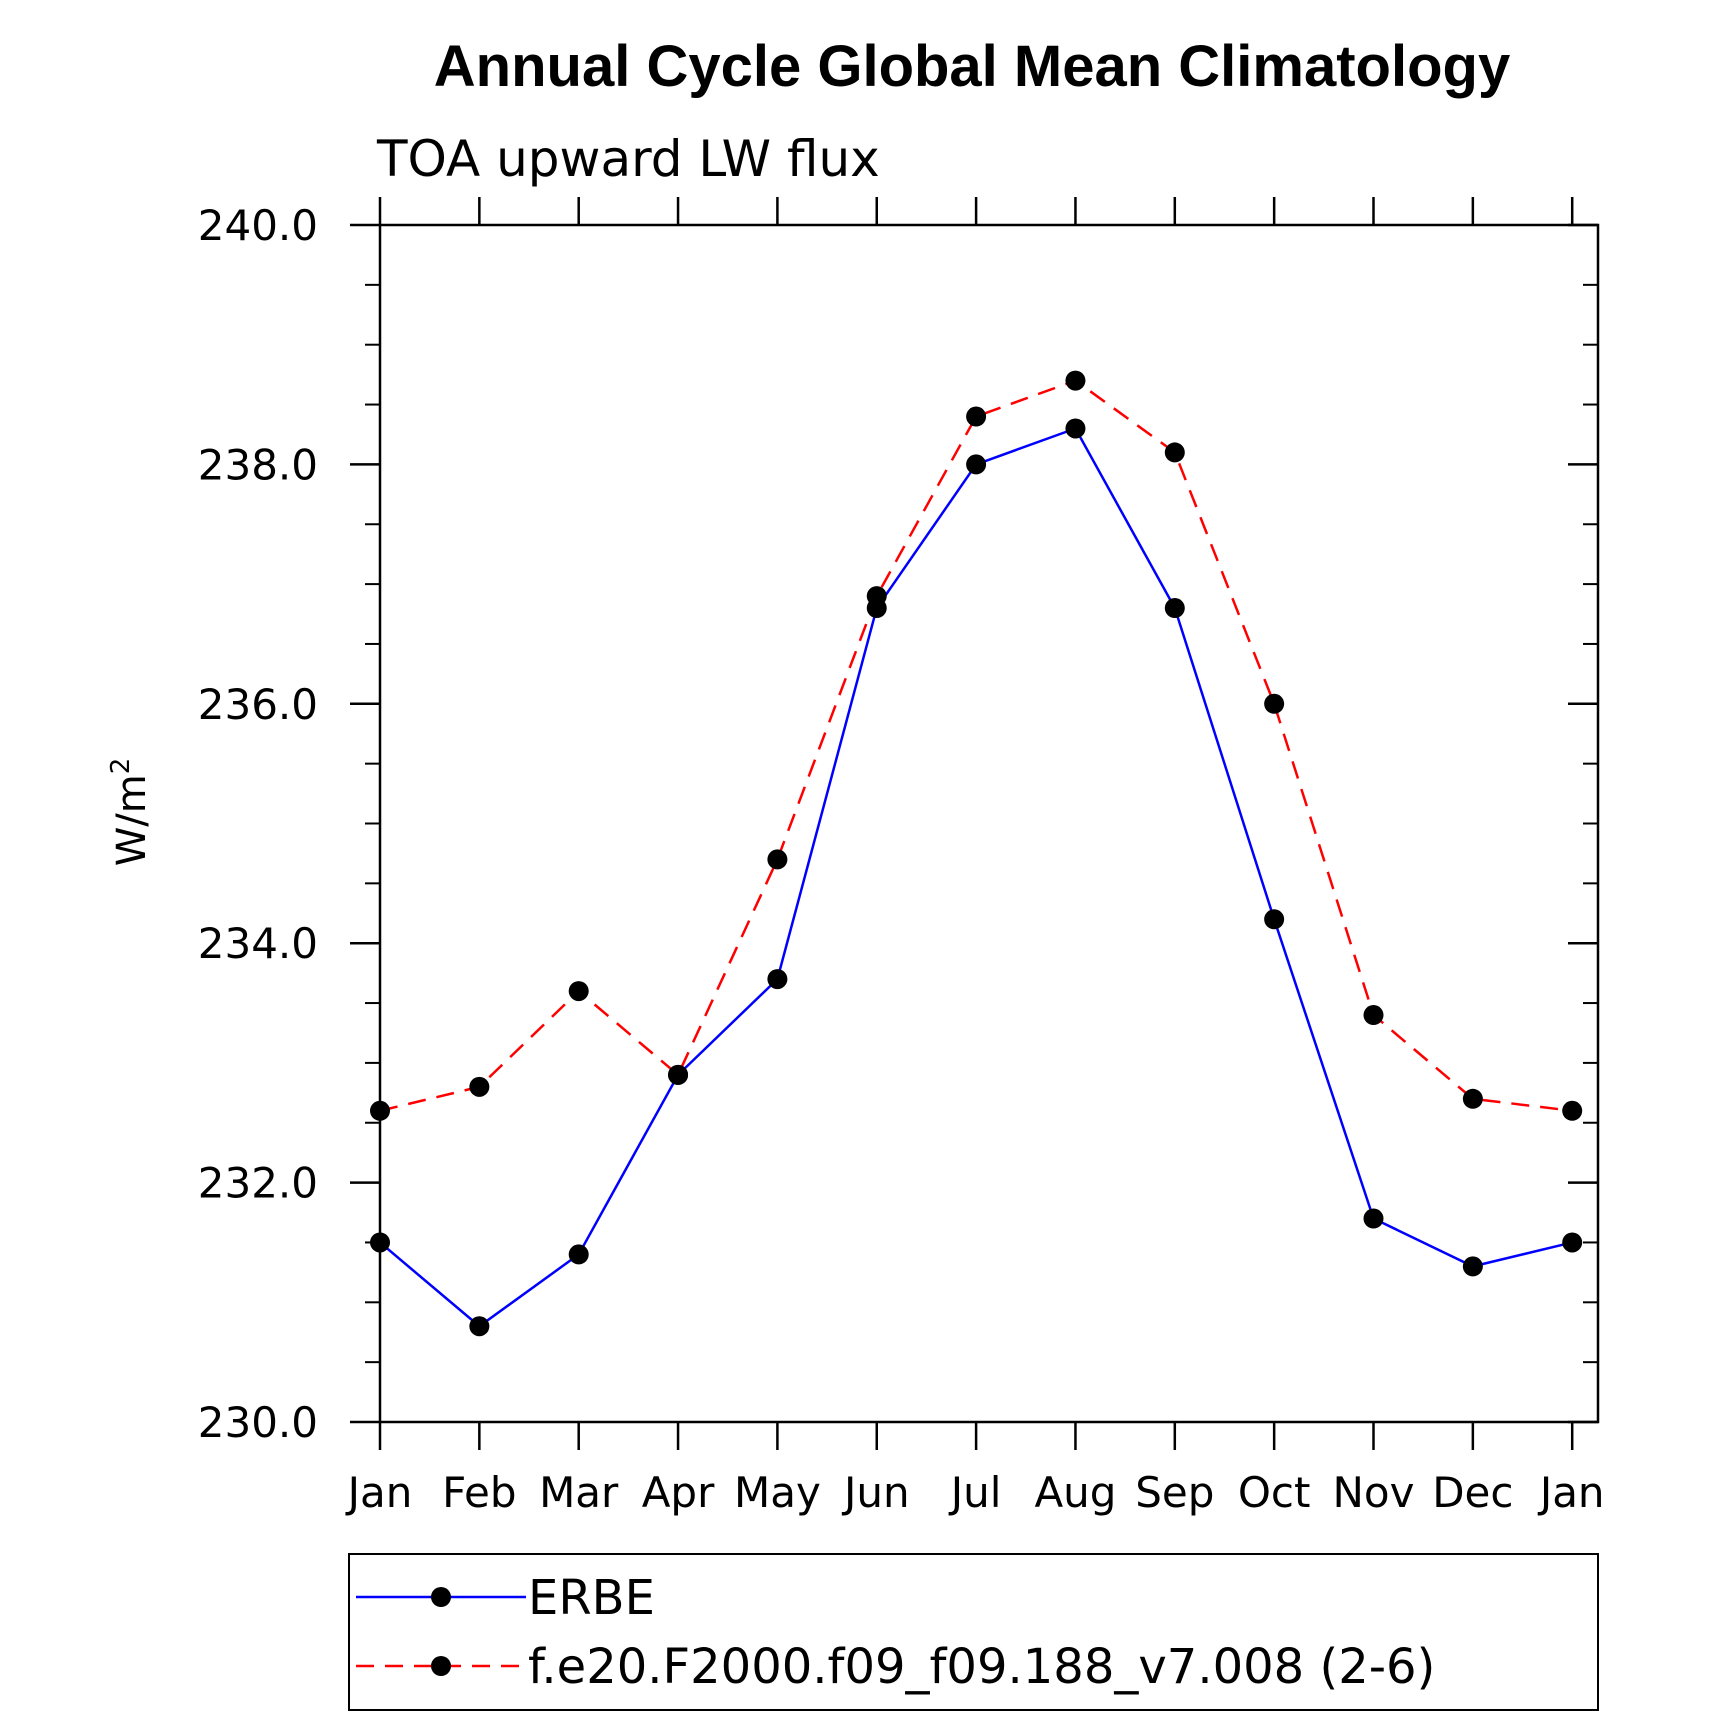 Image resolution: width=1710 pixels, height=1718 pixels. I want to click on y-axis-label-text: W/m, so click(132, 820).